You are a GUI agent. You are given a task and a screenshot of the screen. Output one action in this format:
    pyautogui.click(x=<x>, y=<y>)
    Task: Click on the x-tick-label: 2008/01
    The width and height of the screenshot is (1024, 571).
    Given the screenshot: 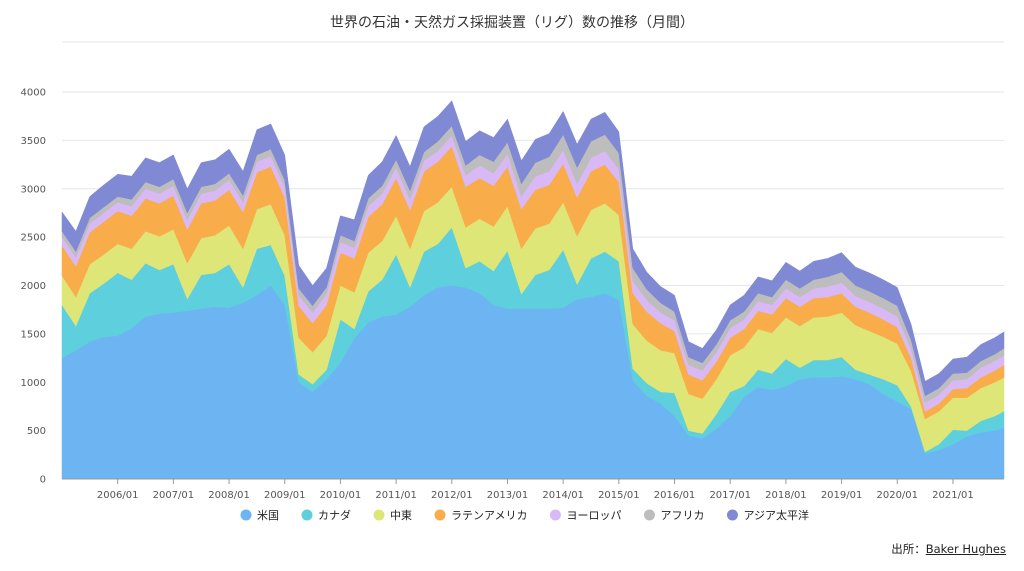 What is the action you would take?
    pyautogui.click(x=229, y=495)
    